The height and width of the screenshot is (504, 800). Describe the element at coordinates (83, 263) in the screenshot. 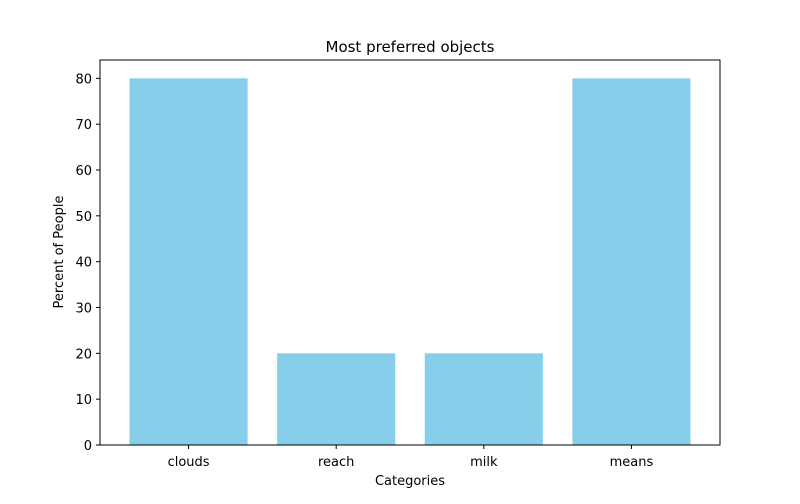

I see `y-tick-label: 40` at that location.